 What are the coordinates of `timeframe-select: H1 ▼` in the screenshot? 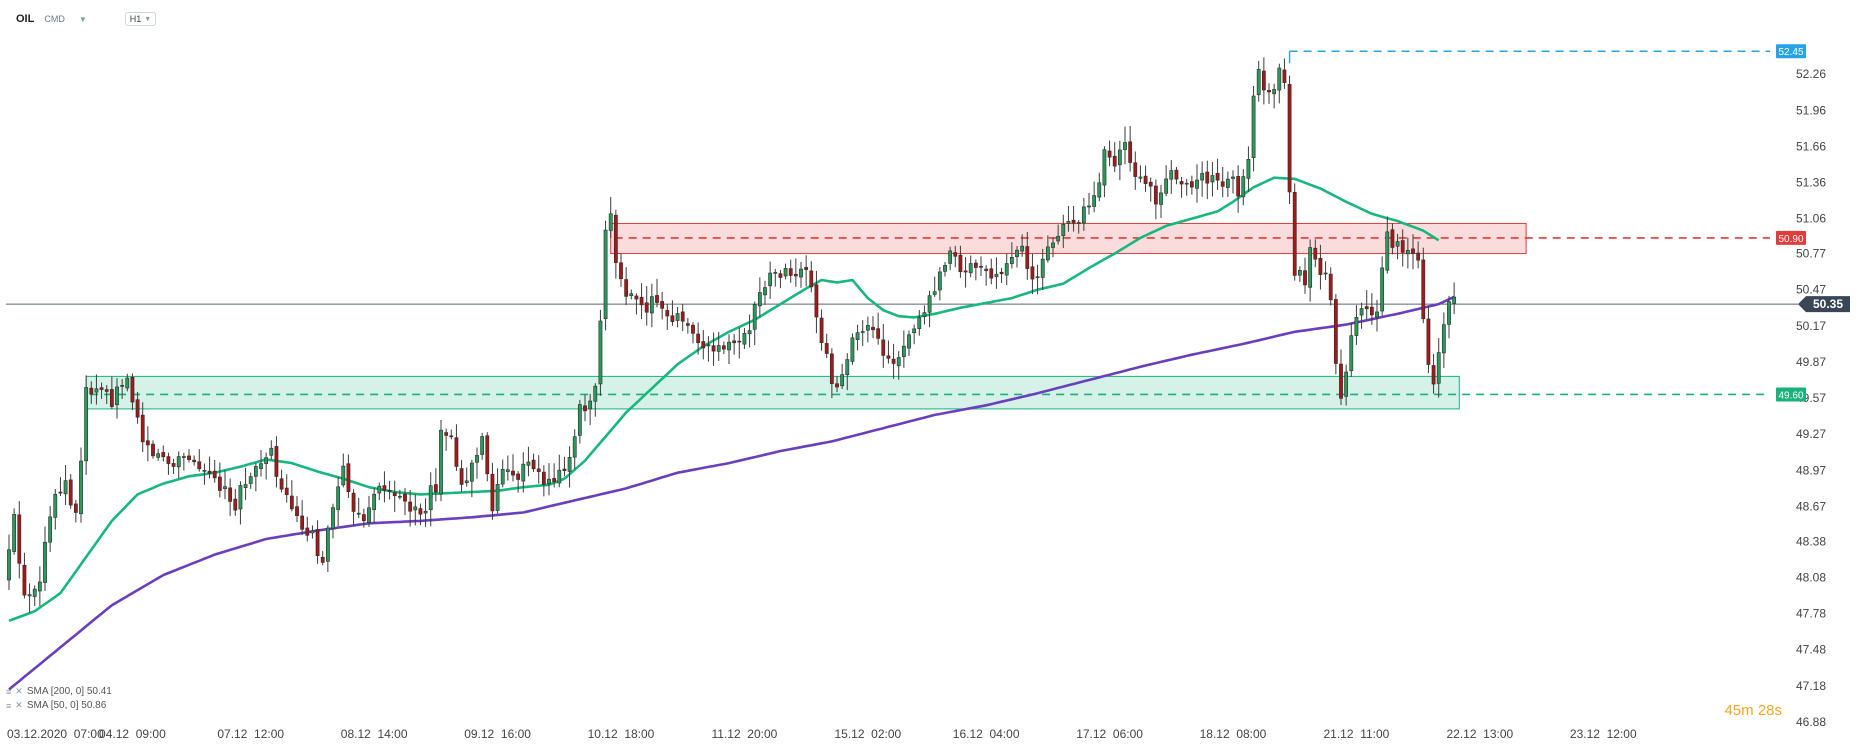 It's located at (140, 19).